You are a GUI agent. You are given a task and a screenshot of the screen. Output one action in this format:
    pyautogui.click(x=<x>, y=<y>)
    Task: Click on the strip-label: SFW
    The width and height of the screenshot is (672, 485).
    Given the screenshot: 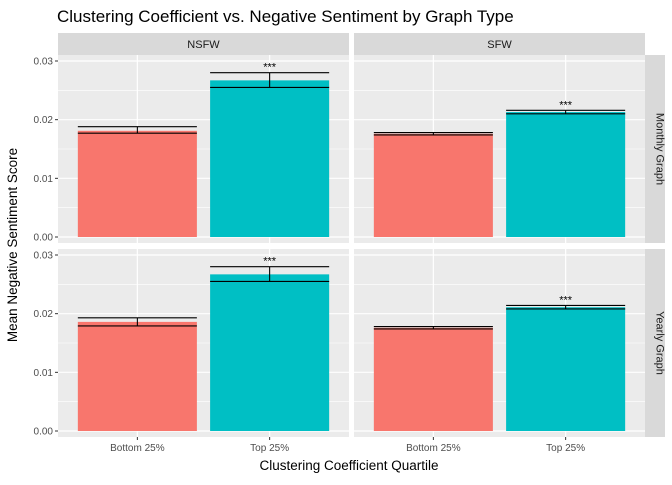 What is the action you would take?
    pyautogui.click(x=499, y=45)
    